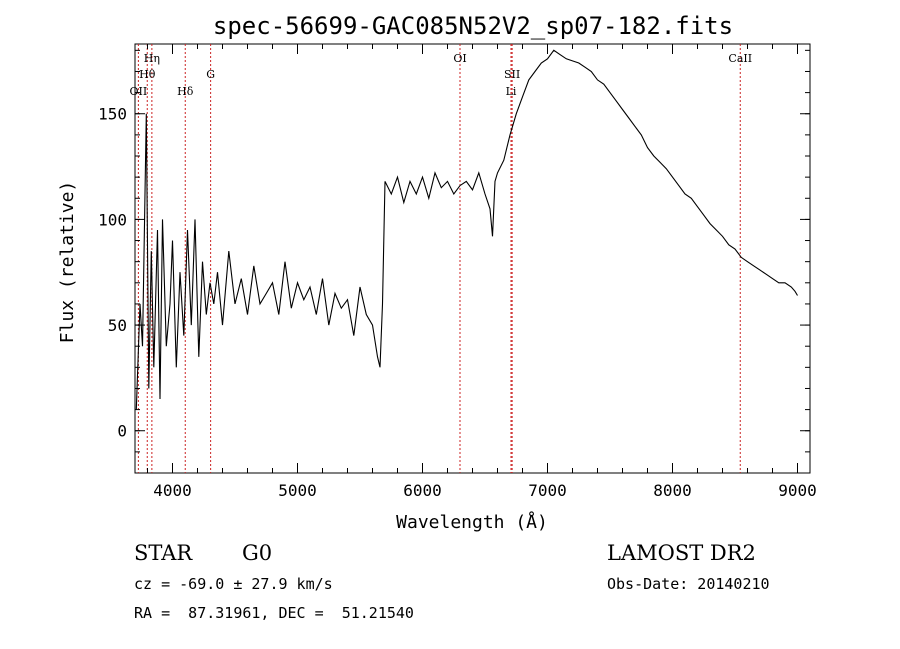  What do you see at coordinates (797, 490) in the screenshot?
I see `x-tick-label: 9000` at bounding box center [797, 490].